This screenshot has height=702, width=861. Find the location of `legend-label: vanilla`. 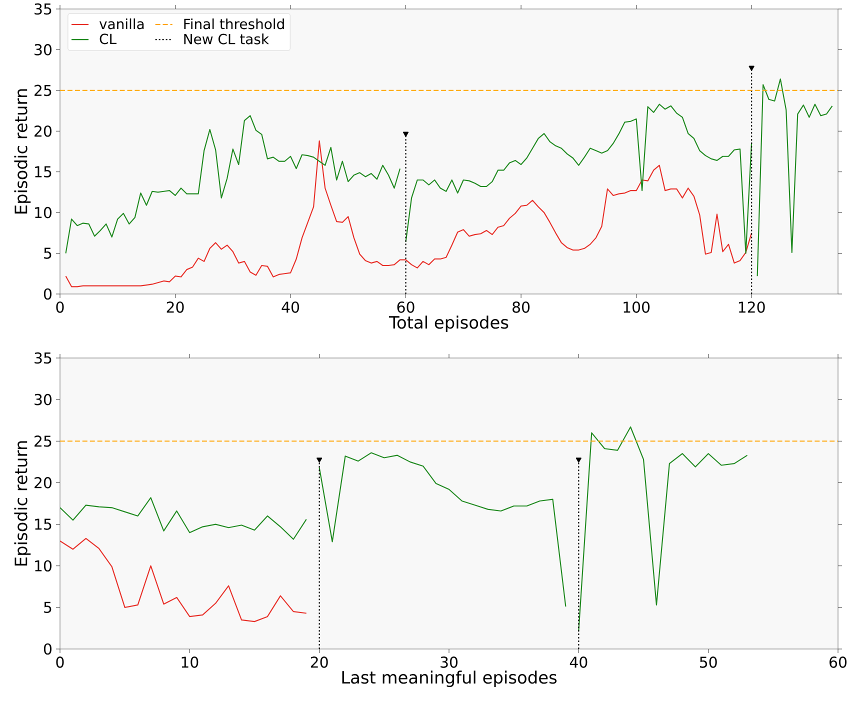

legend-label: vanilla is located at coordinates (121, 24).